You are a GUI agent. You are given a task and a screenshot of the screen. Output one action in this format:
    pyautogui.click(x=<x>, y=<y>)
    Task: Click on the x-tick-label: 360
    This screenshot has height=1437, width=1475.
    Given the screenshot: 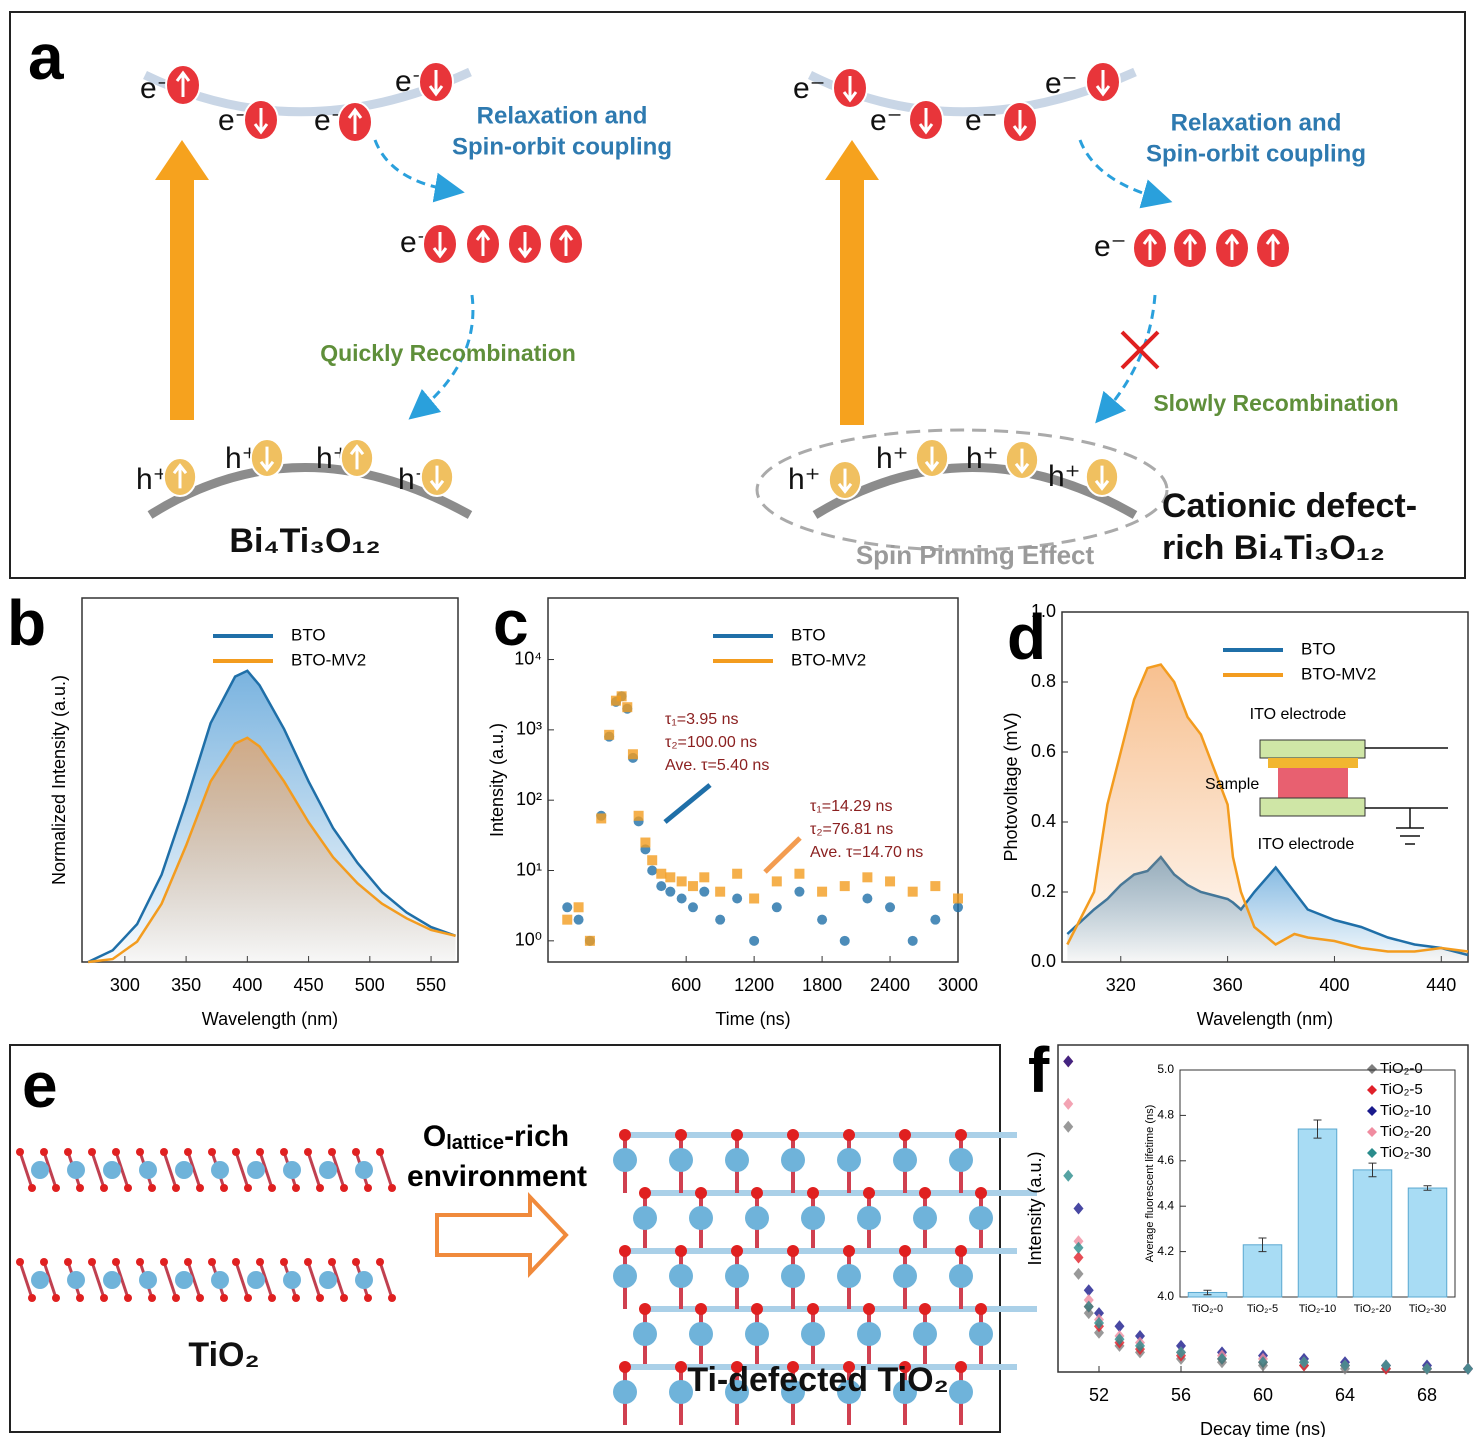 What is the action you would take?
    pyautogui.click(x=1228, y=985)
    